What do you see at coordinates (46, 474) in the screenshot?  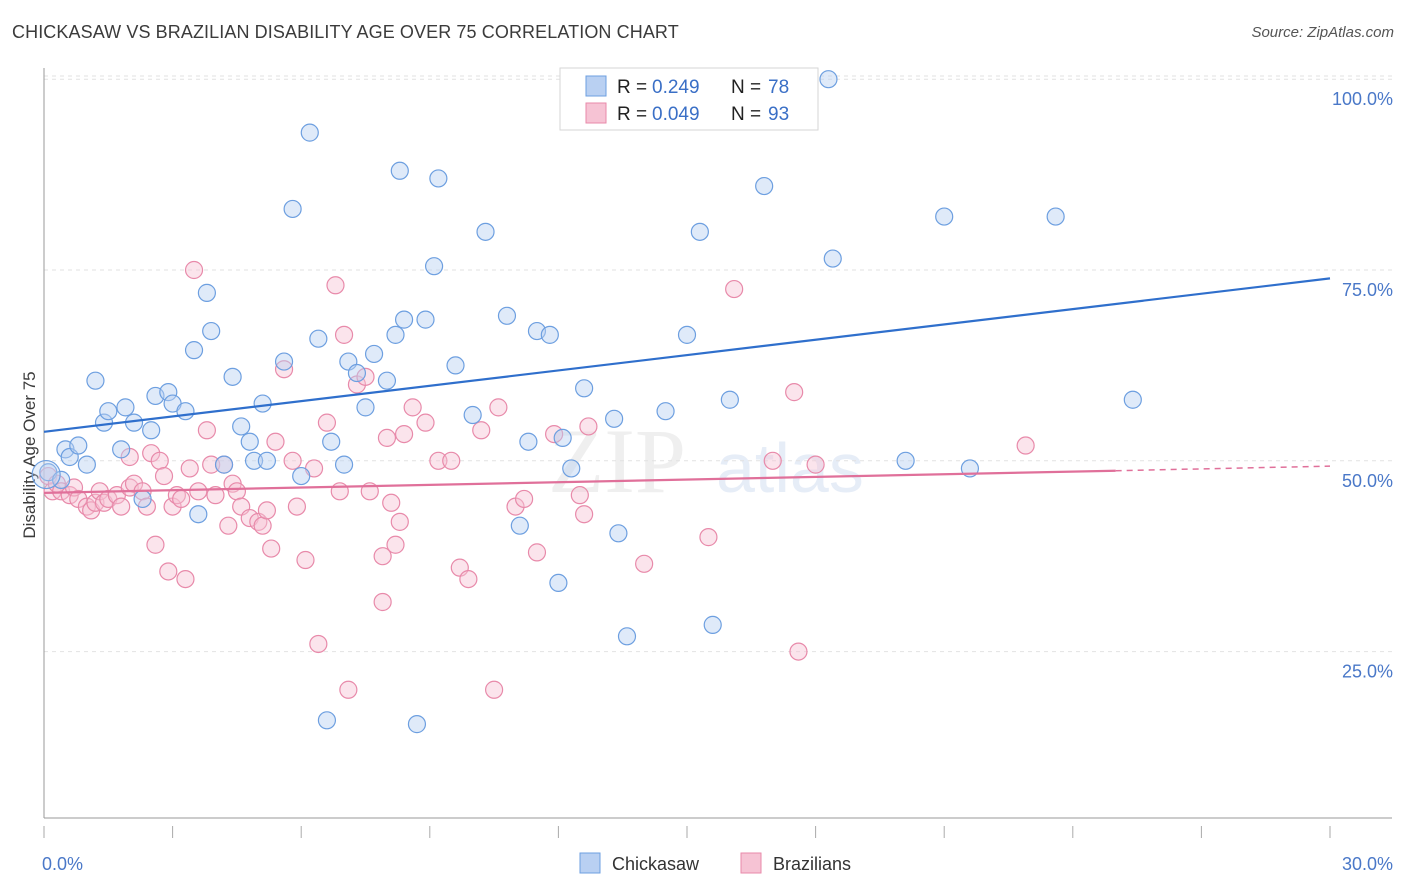 I see `chickasaw-point-cluster` at bounding box center [46, 474].